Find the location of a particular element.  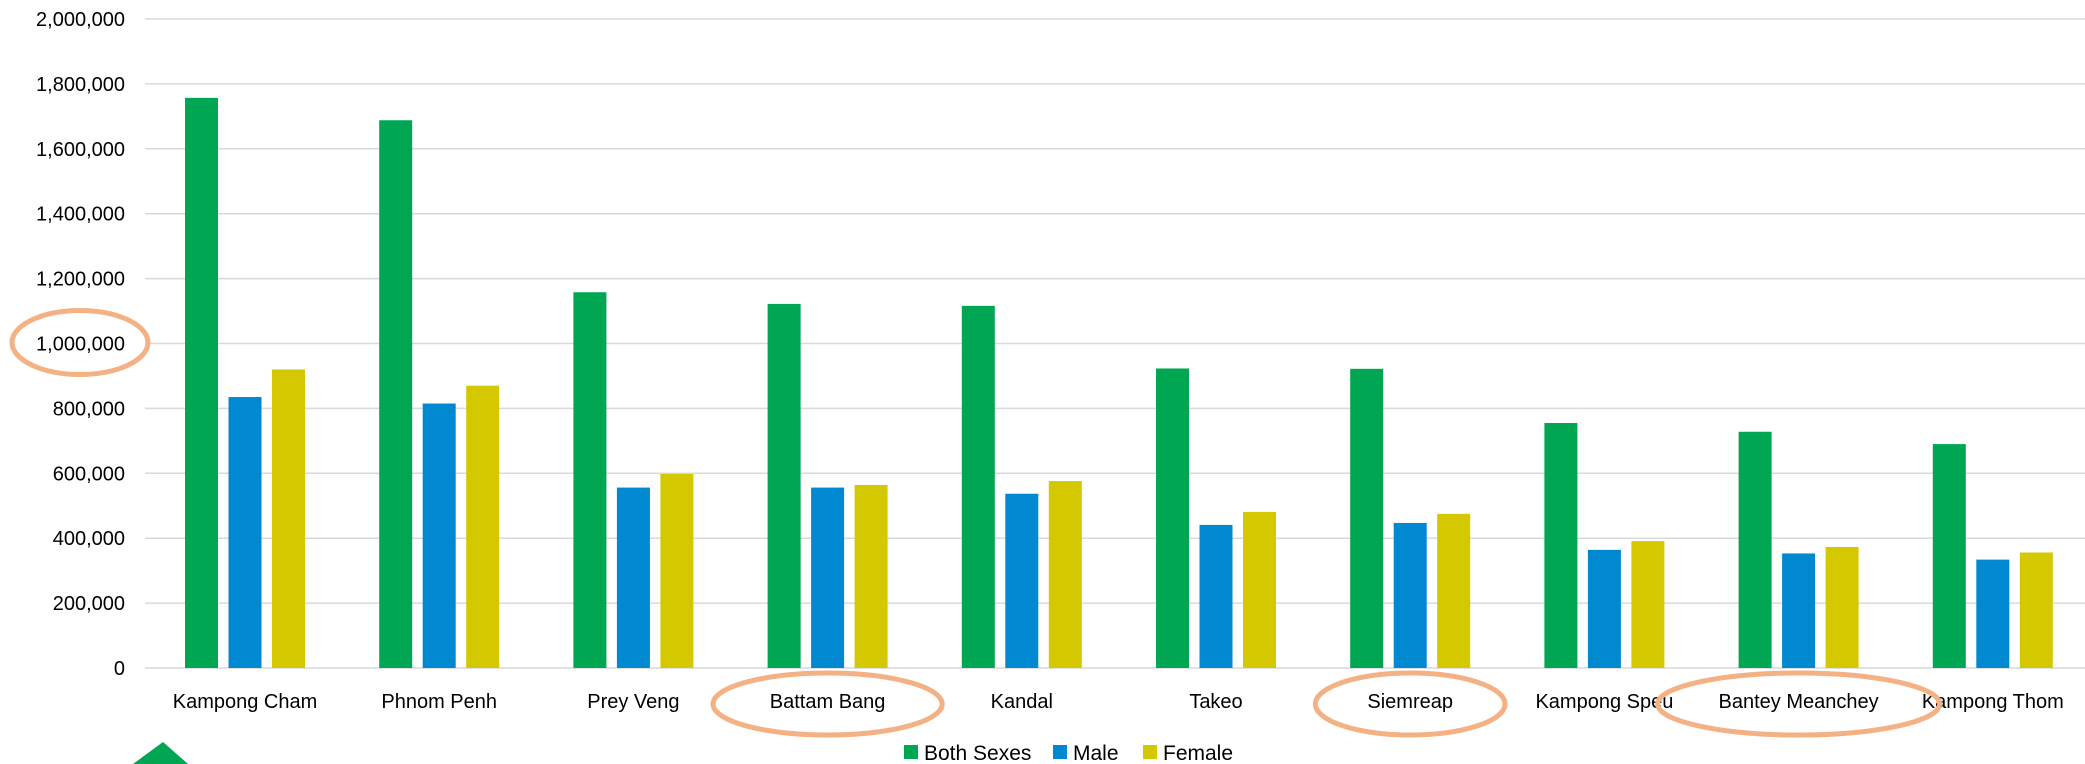

legend-swatch-male is located at coordinates (1060, 752).